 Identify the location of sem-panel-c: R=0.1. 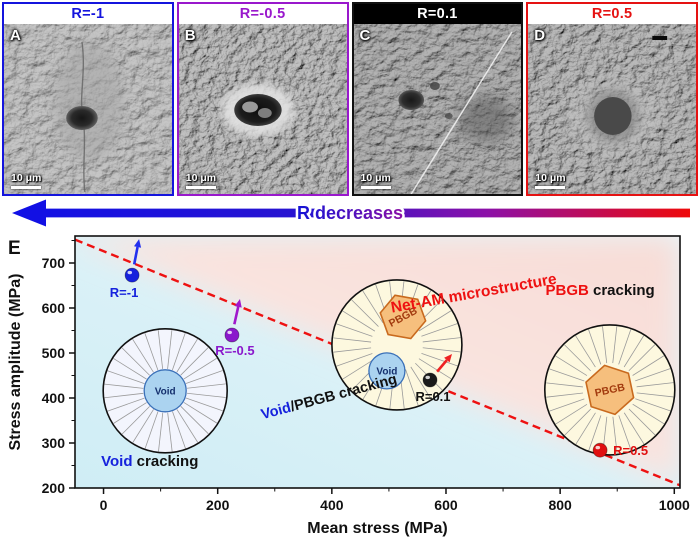
(437, 99).